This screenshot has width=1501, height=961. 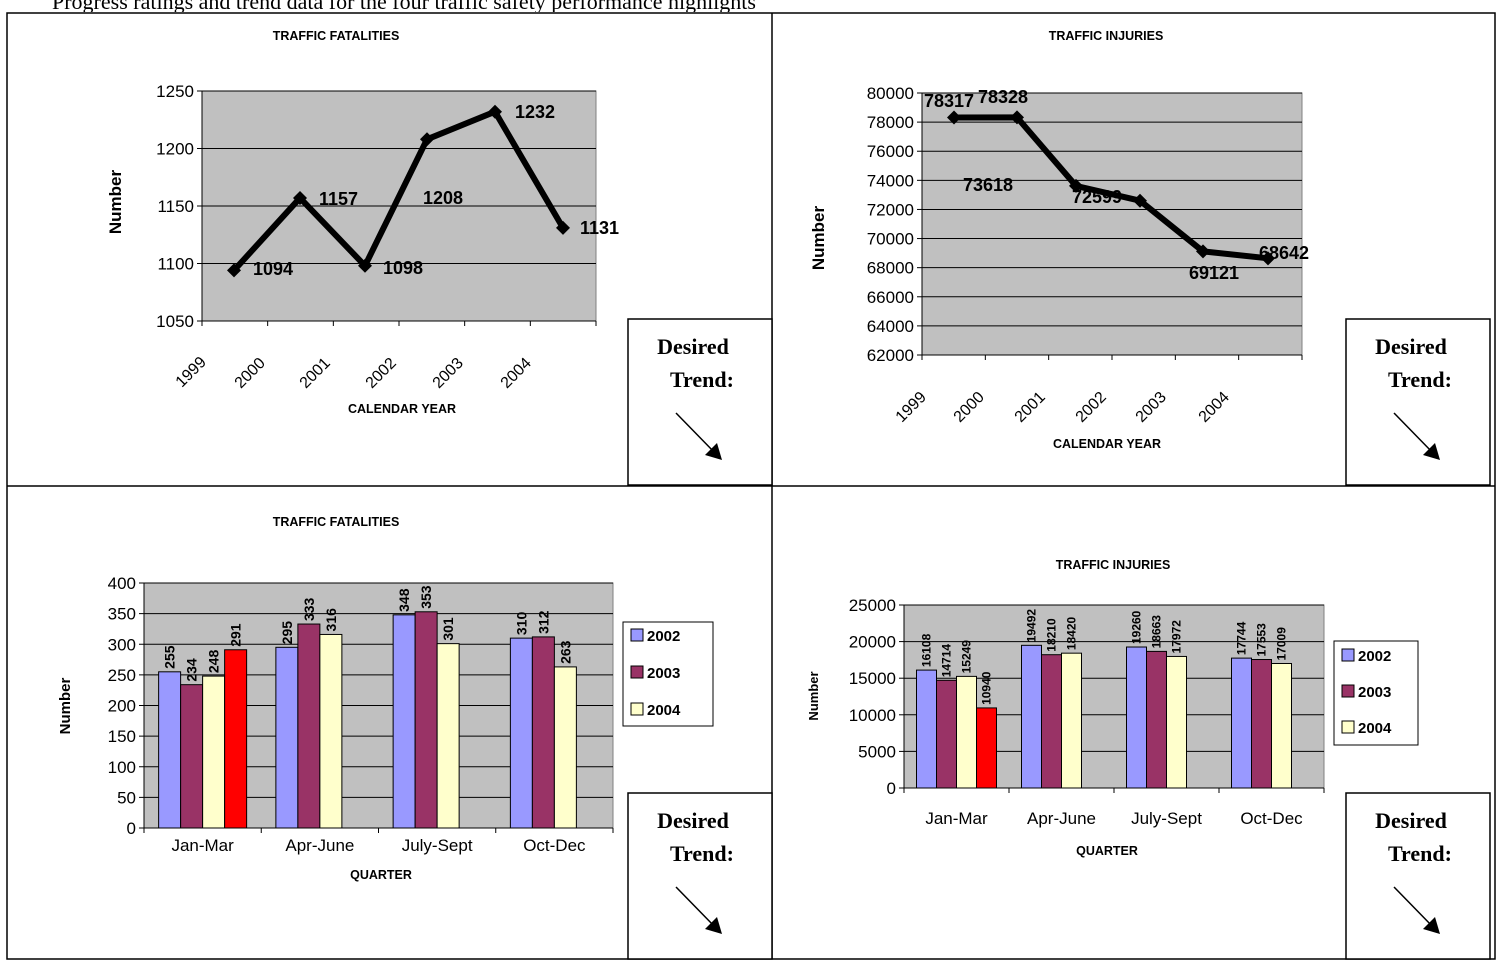 I want to click on y-tick-label: 25000, so click(x=872, y=605).